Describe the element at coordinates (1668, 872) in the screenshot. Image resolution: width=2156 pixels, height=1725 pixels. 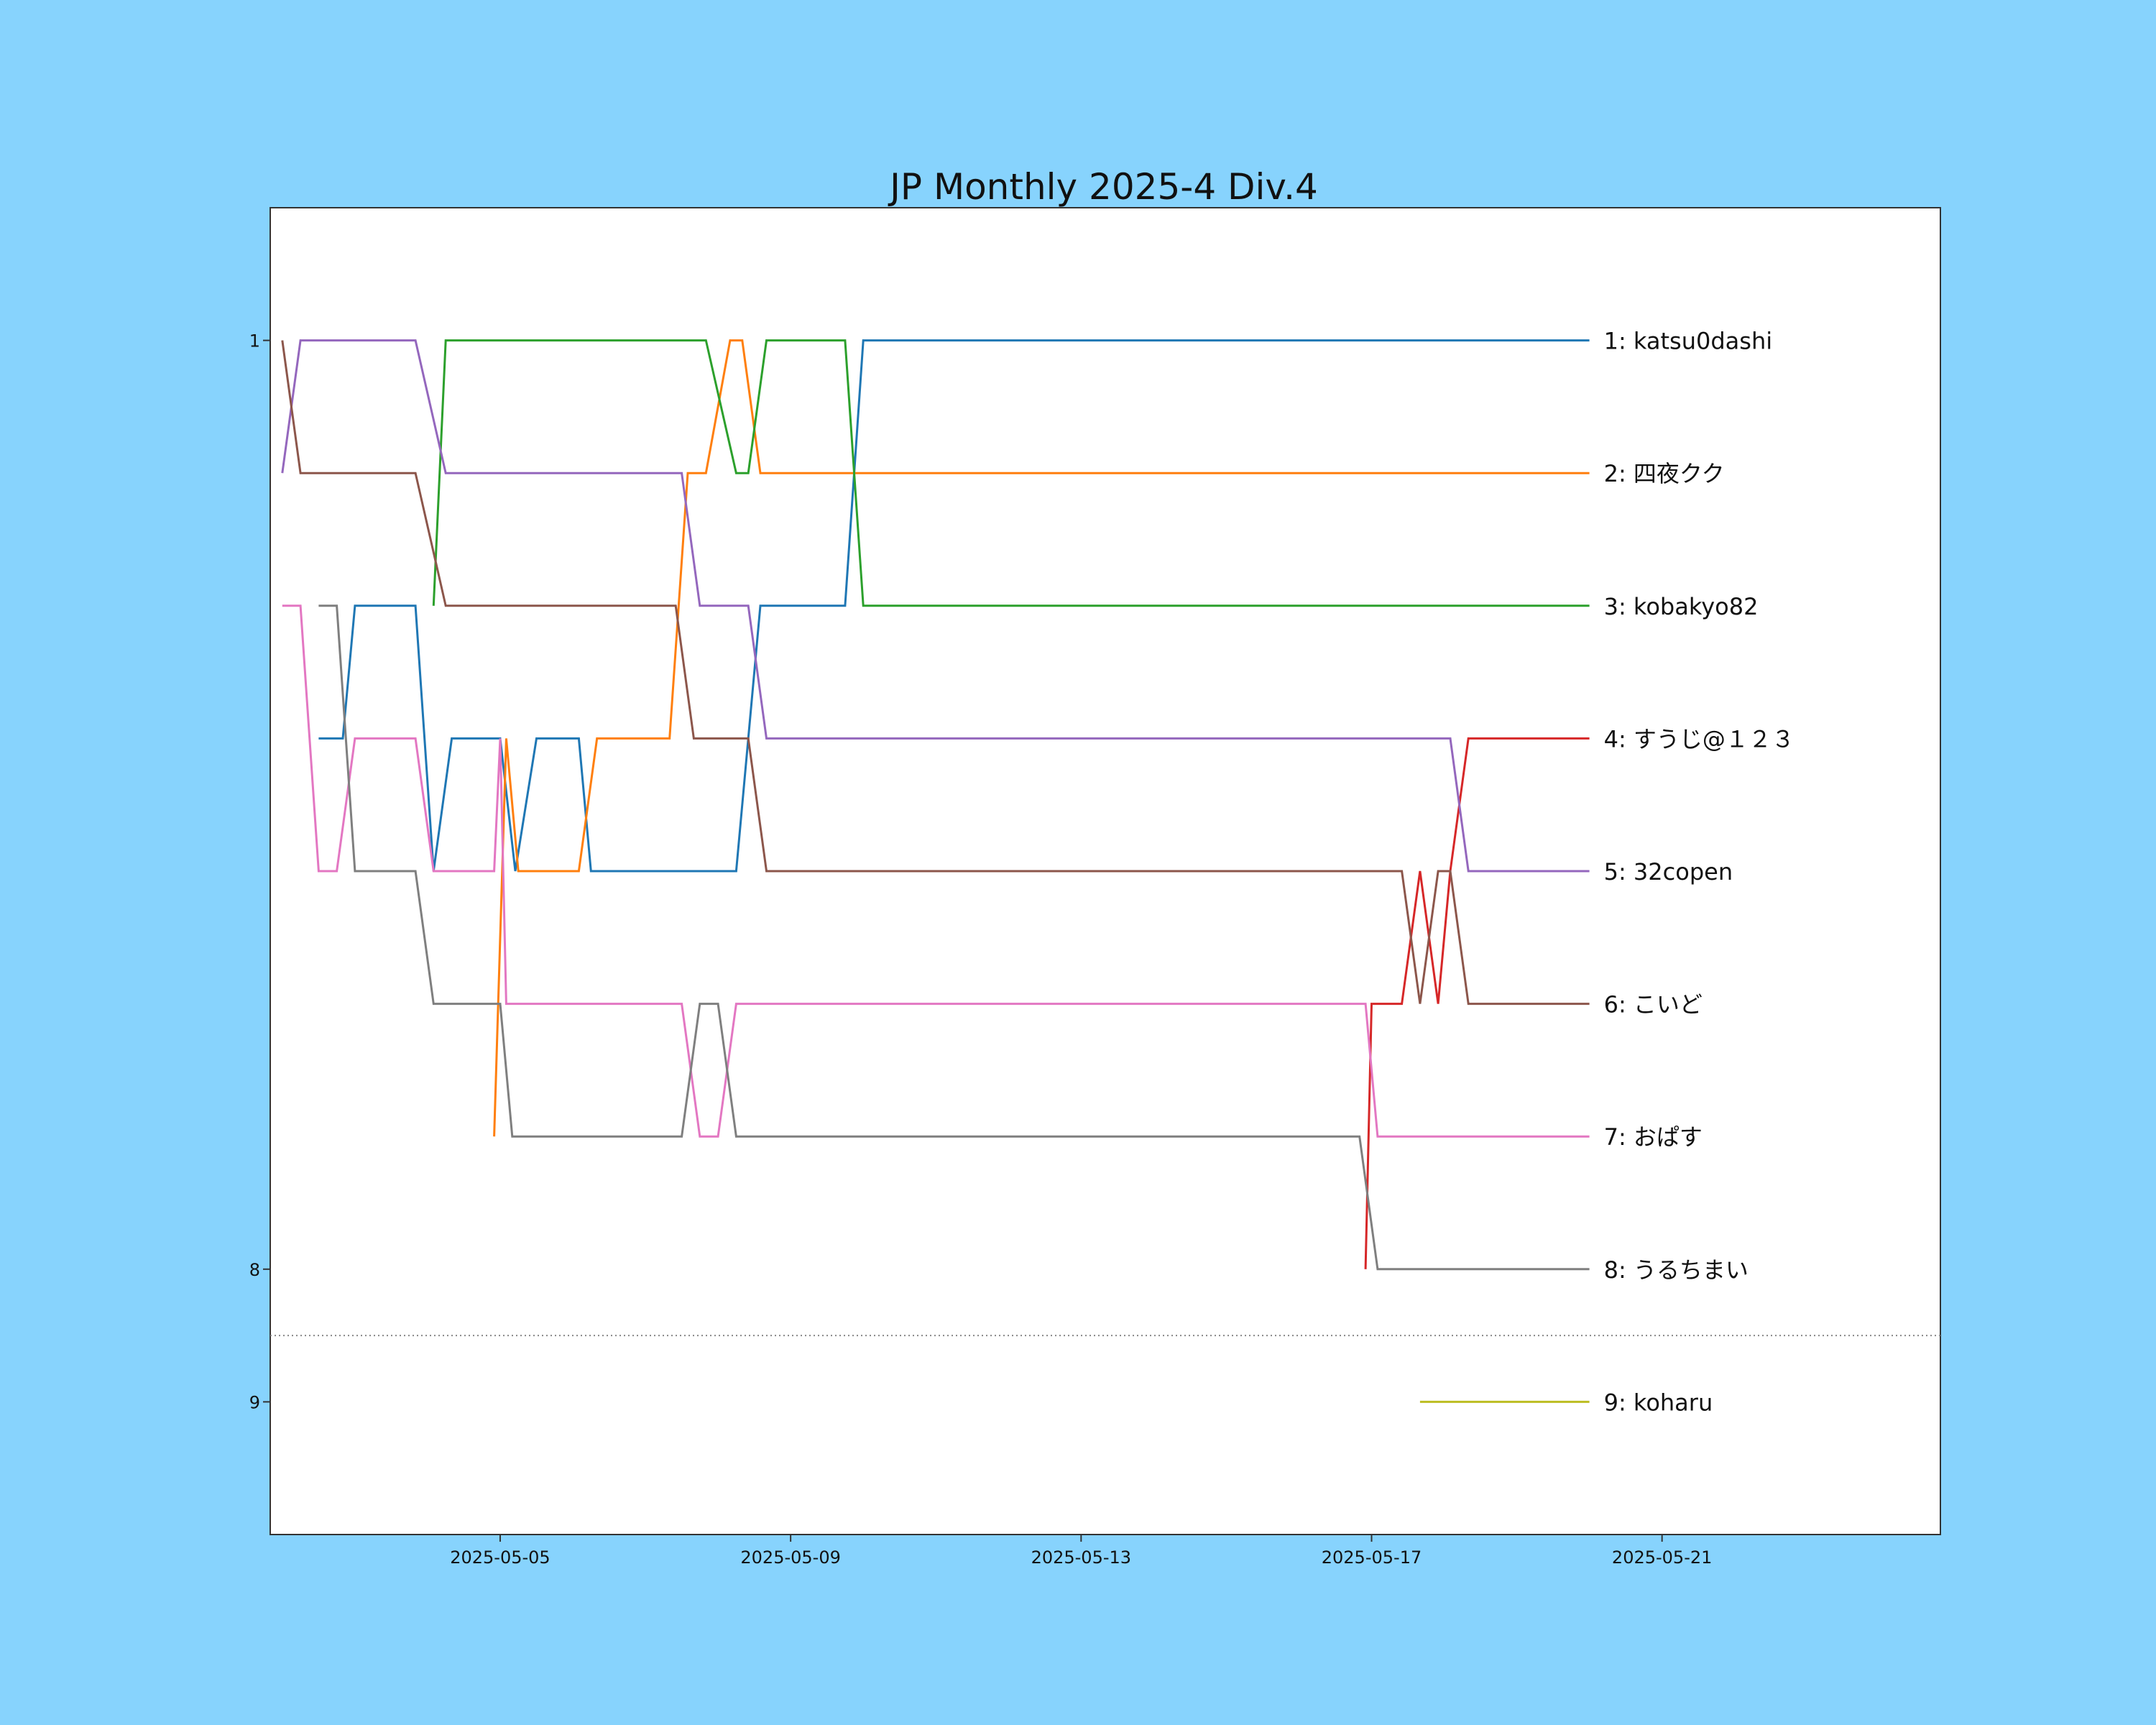
I see `series-label-5: 5: 32copen` at that location.